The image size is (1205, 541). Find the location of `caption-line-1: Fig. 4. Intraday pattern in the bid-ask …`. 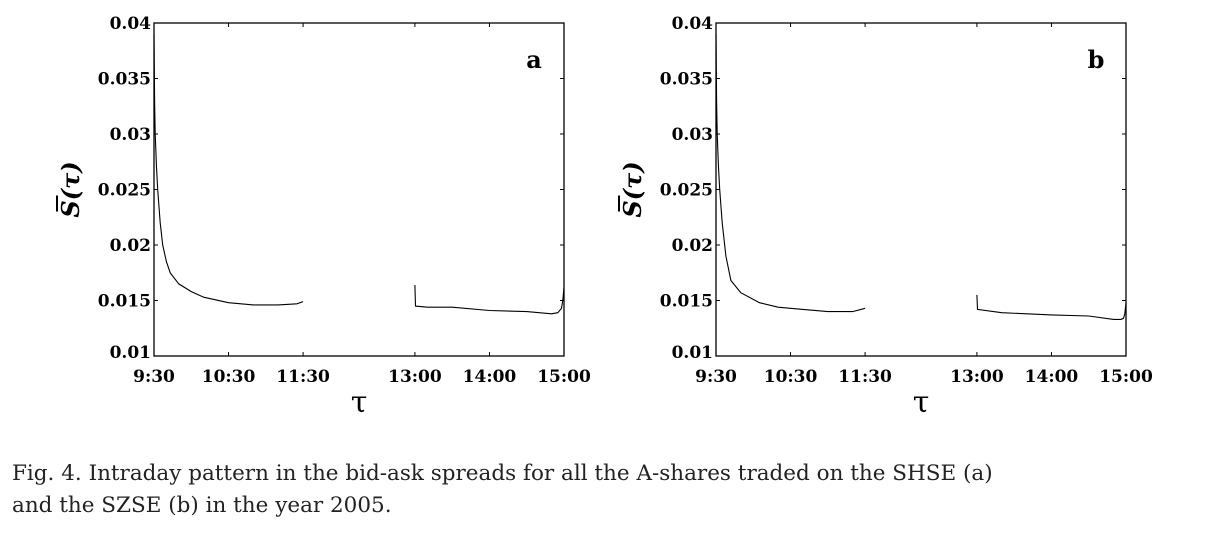

caption-line-1: Fig. 4. Intraday pattern in the bid-ask … is located at coordinates (502, 473).